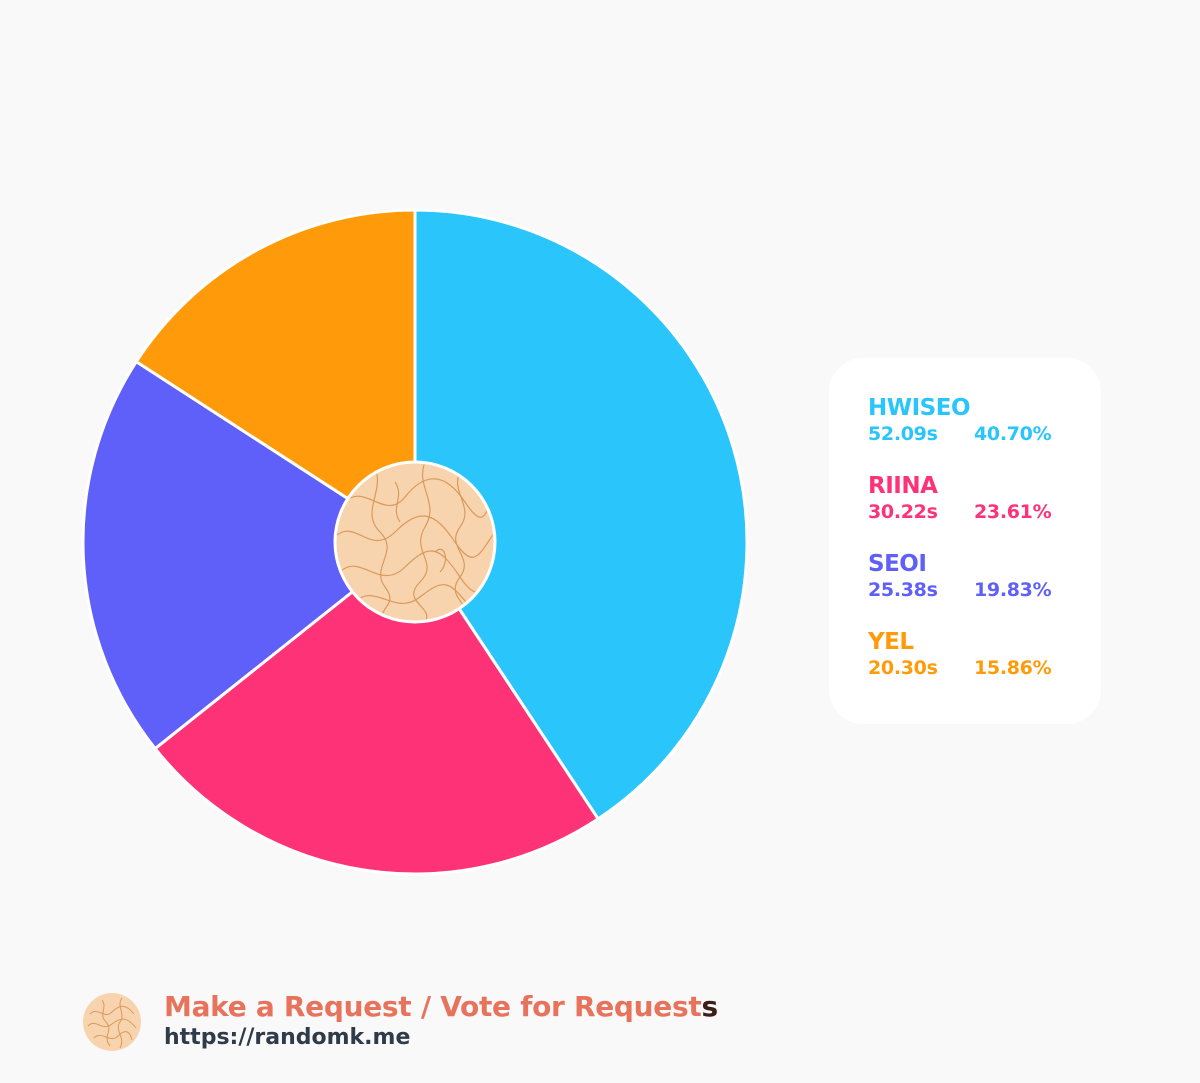 The width and height of the screenshot is (1200, 1083). Describe the element at coordinates (709, 1006) in the screenshot. I see `request-link-last-char: s` at that location.